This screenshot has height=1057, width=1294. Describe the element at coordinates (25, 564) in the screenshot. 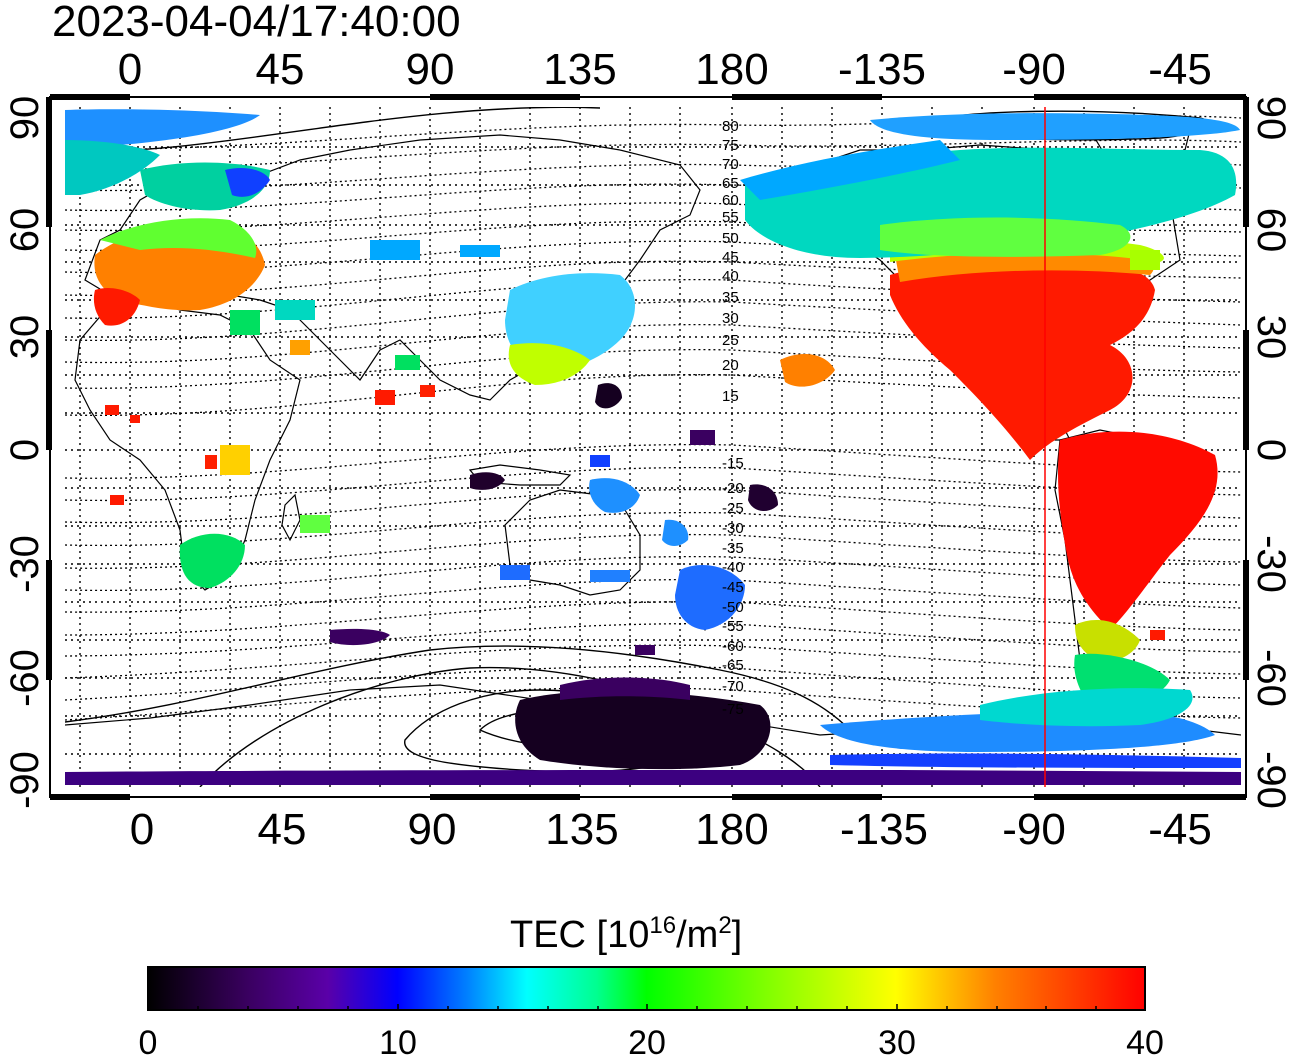

I see `lat-tick-left-neg30: -30` at that location.